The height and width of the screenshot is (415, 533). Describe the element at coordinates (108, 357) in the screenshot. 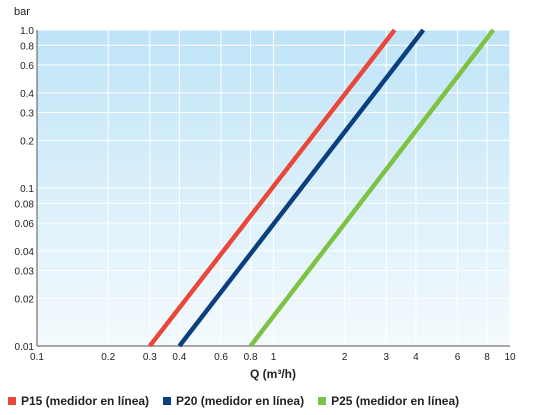

I see `x-tick-label: 0.2` at that location.